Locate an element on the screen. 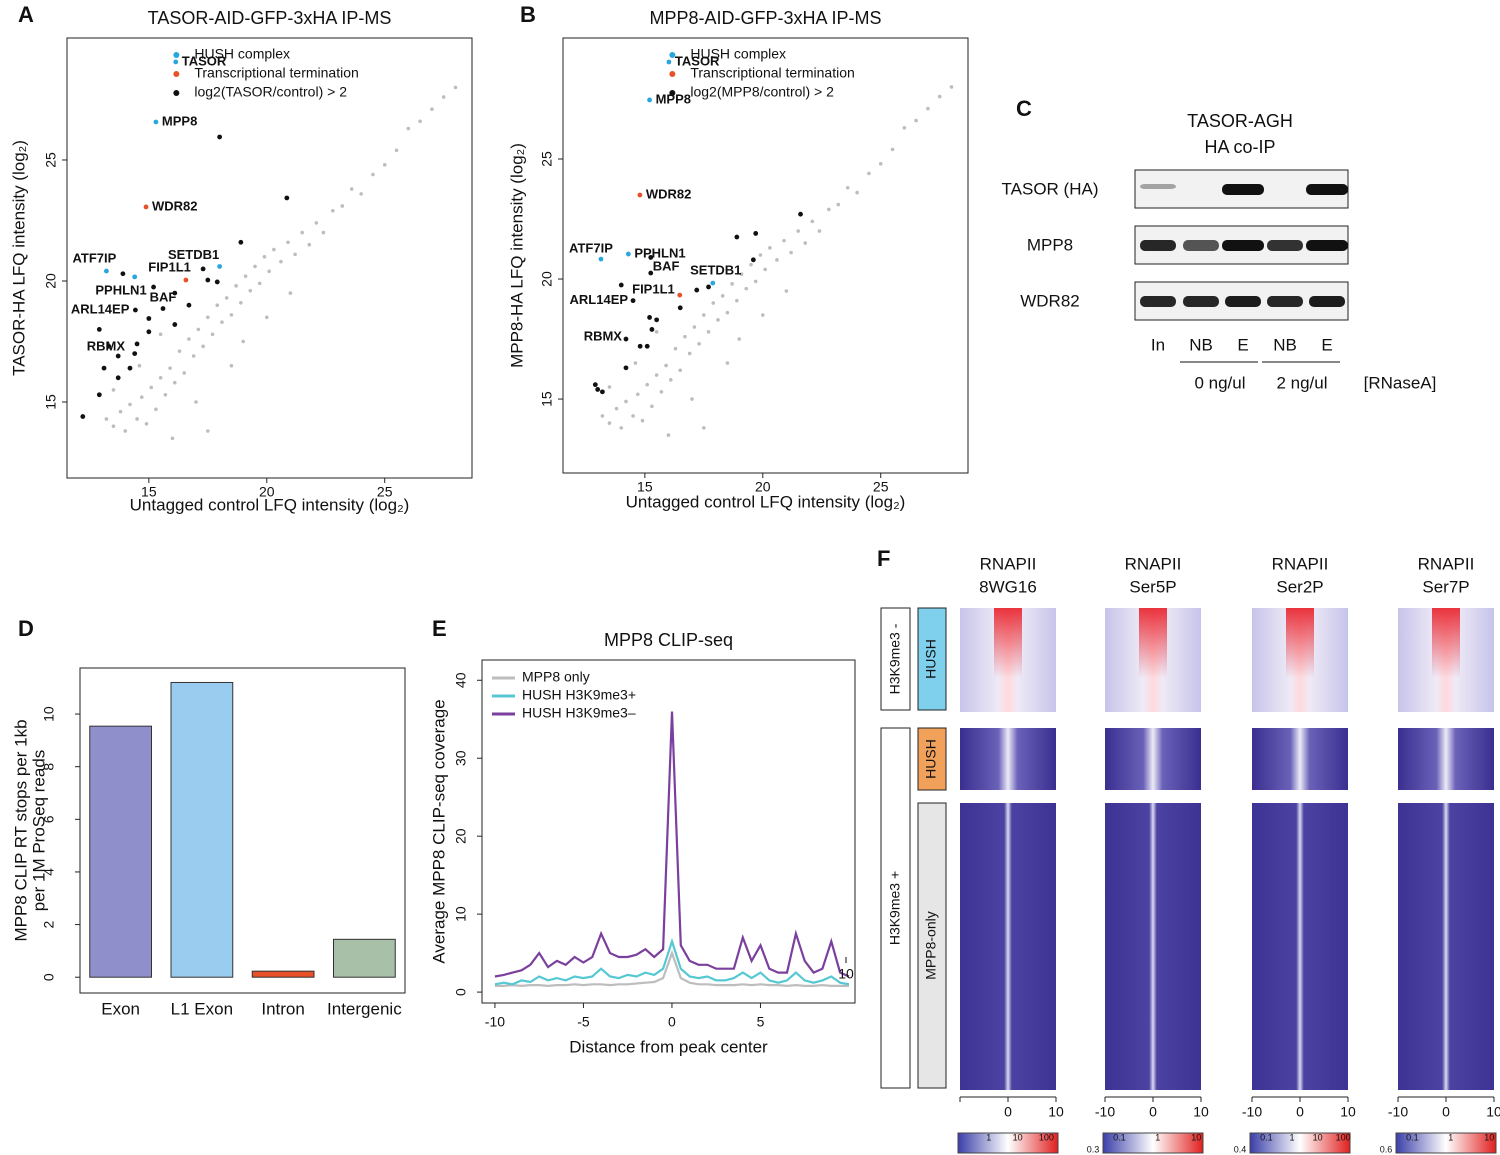 This screenshot has width=1500, height=1155. colorbar-label: 10 is located at coordinates (1196, 1137).